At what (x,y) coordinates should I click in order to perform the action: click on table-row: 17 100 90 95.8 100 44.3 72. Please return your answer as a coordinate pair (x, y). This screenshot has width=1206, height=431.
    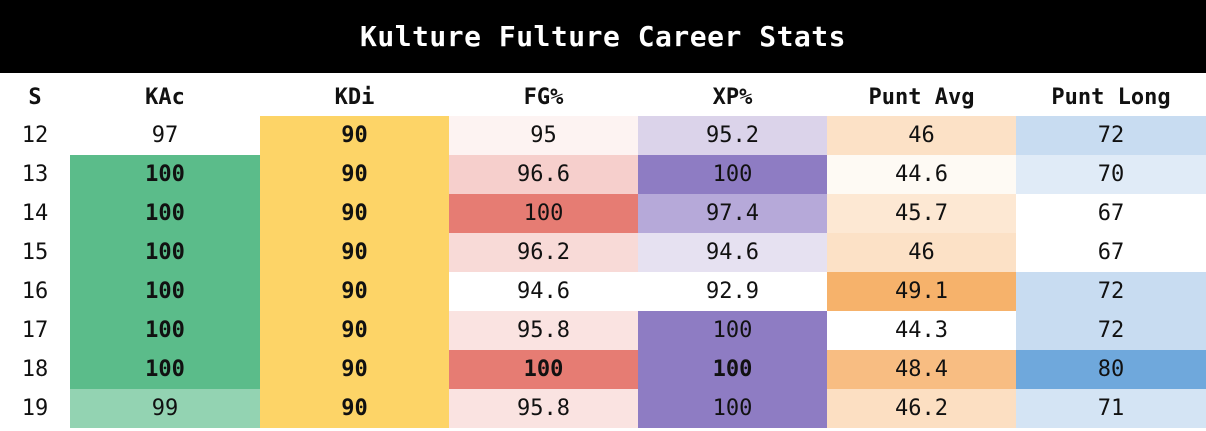
    Looking at the image, I should click on (603, 330).